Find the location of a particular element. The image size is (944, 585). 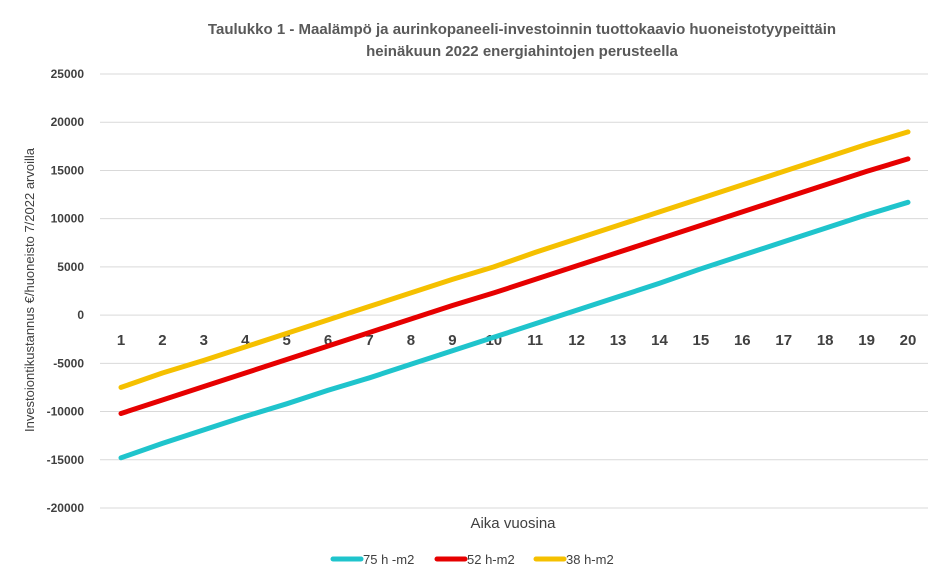

x-axis-label: Aika vuosina is located at coordinates (513, 523).